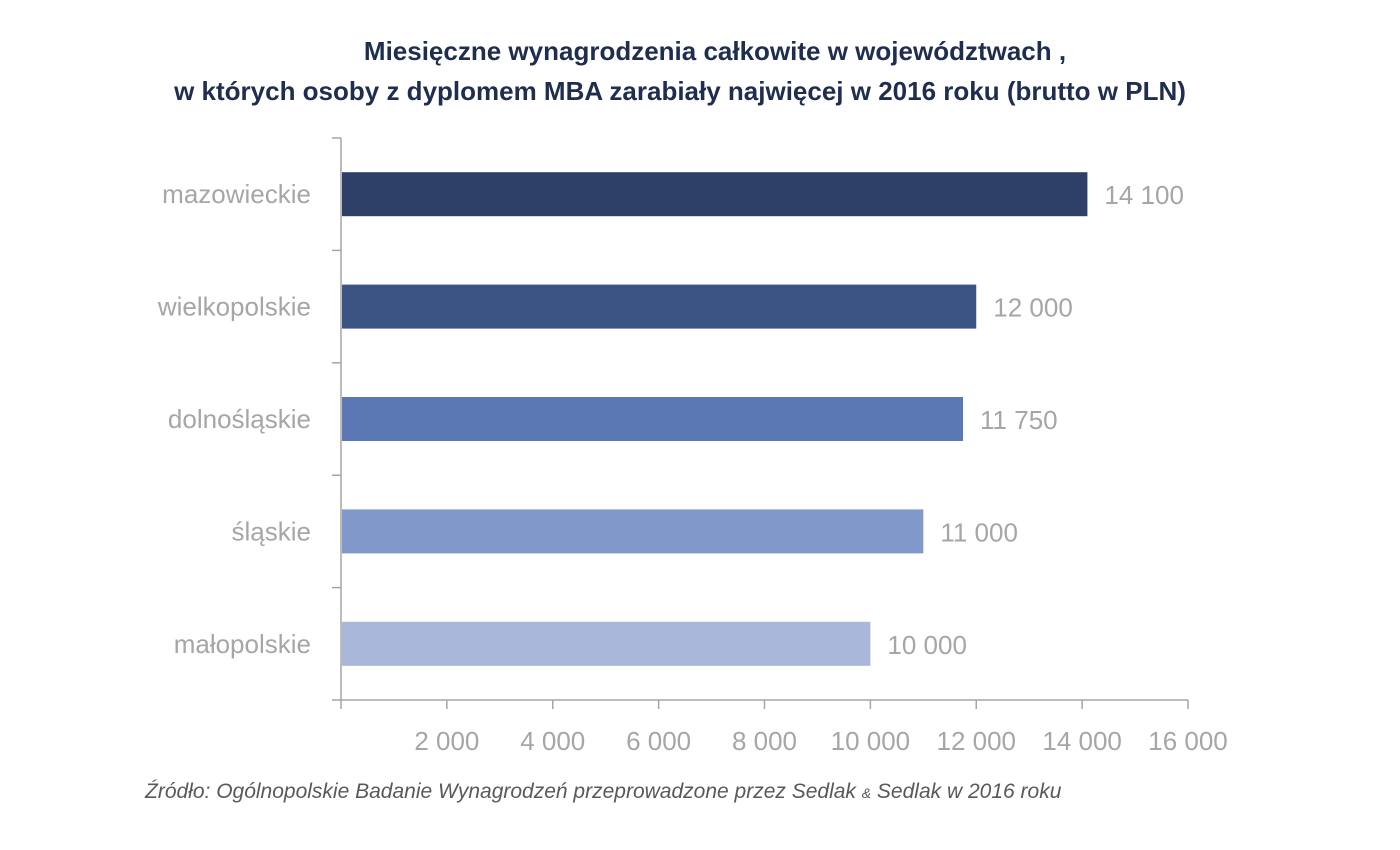  What do you see at coordinates (1033, 308) in the screenshot?
I see `value-label: 12 000` at bounding box center [1033, 308].